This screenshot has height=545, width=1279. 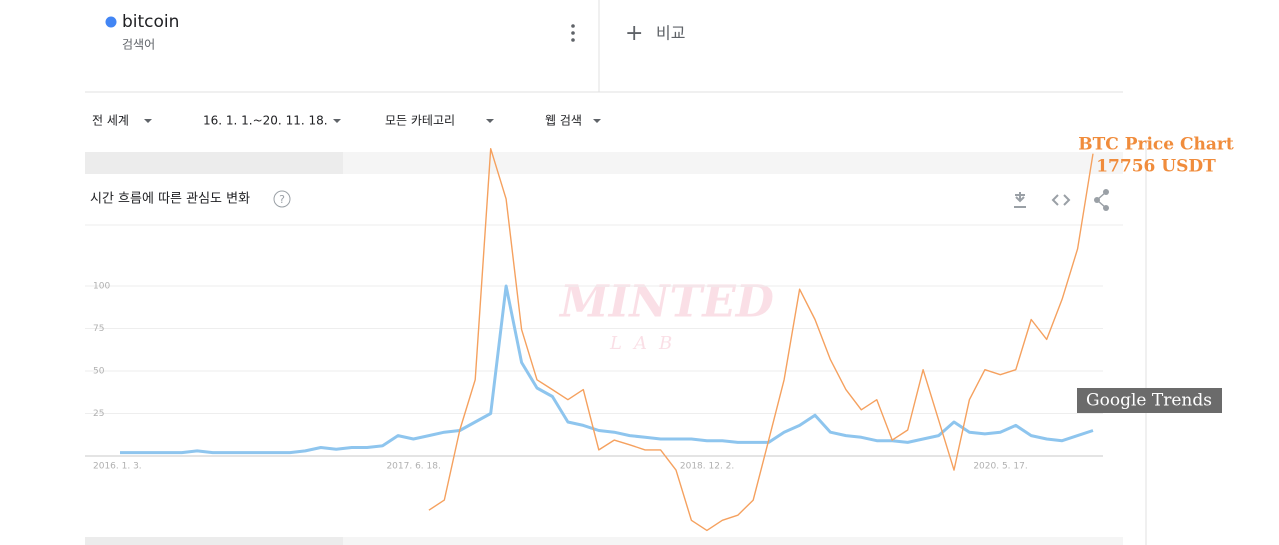 I want to click on term: bitcoin, so click(x=150, y=22).